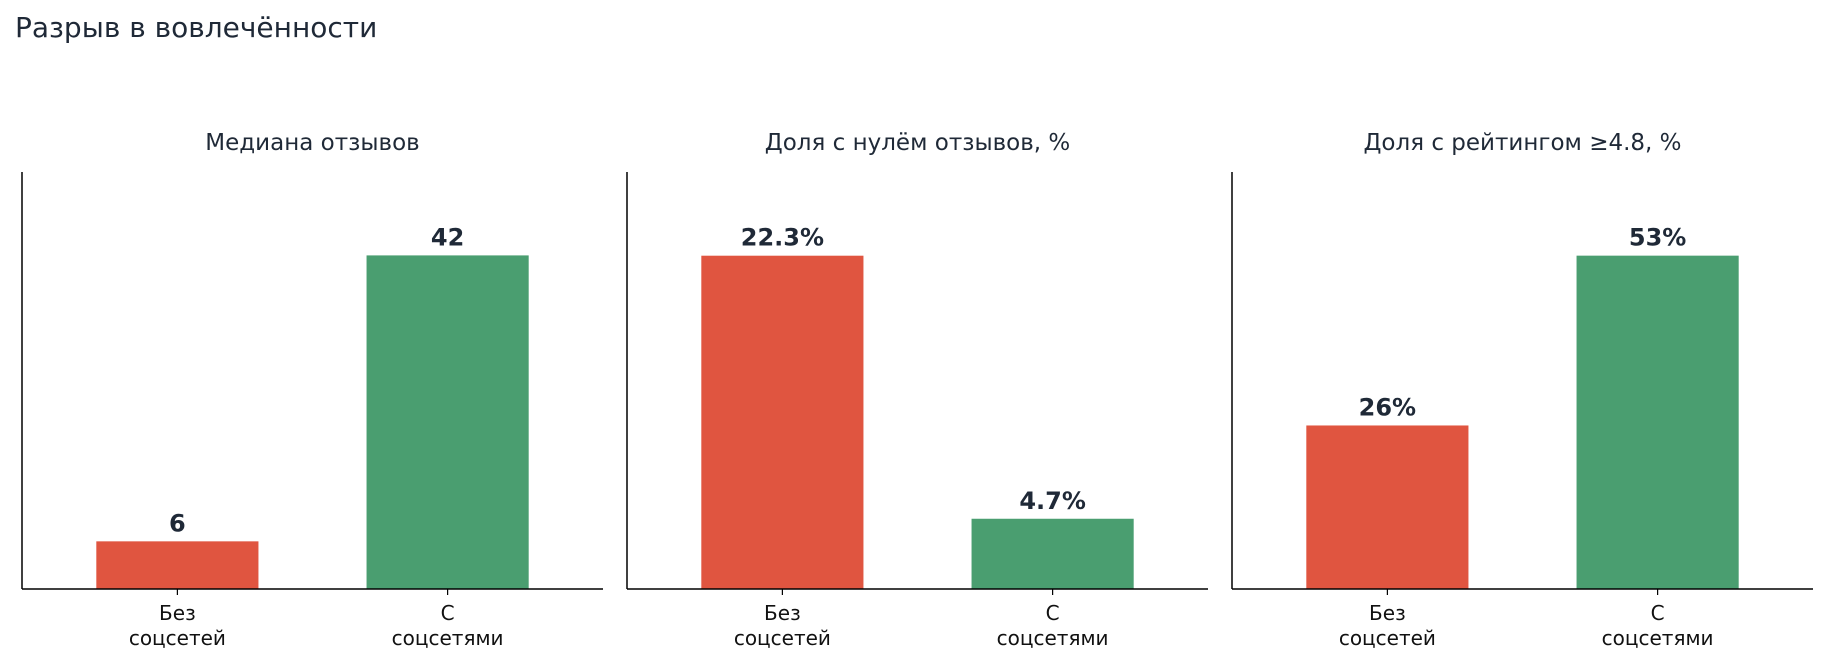  Describe the element at coordinates (1657, 238) in the screenshot. I see `bar-value-label: 53%` at that location.